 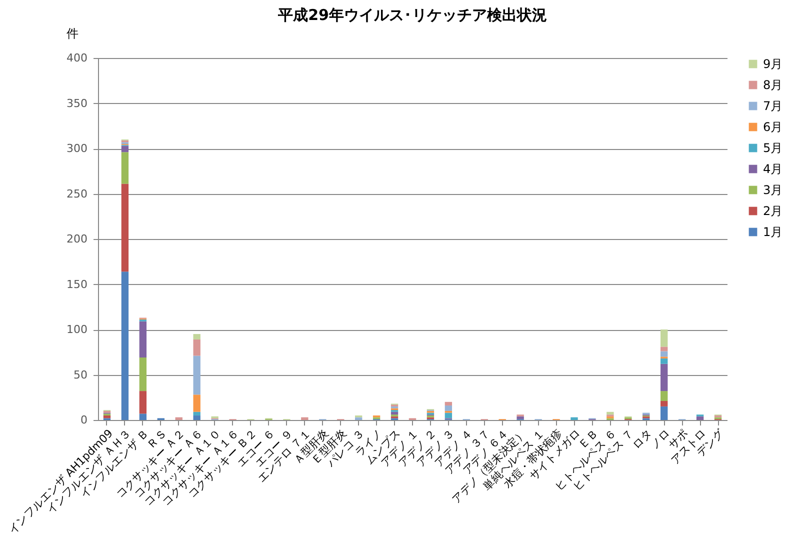 I want to click on legend-label: 2月, so click(x=773, y=211).